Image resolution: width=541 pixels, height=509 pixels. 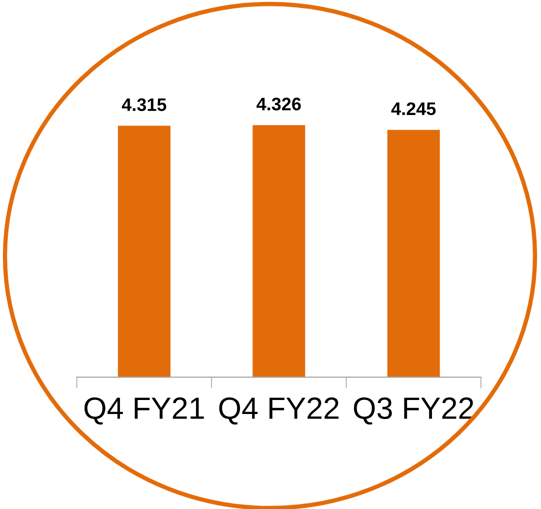 What do you see at coordinates (144, 105) in the screenshot?
I see `data-label: 4.315` at bounding box center [144, 105].